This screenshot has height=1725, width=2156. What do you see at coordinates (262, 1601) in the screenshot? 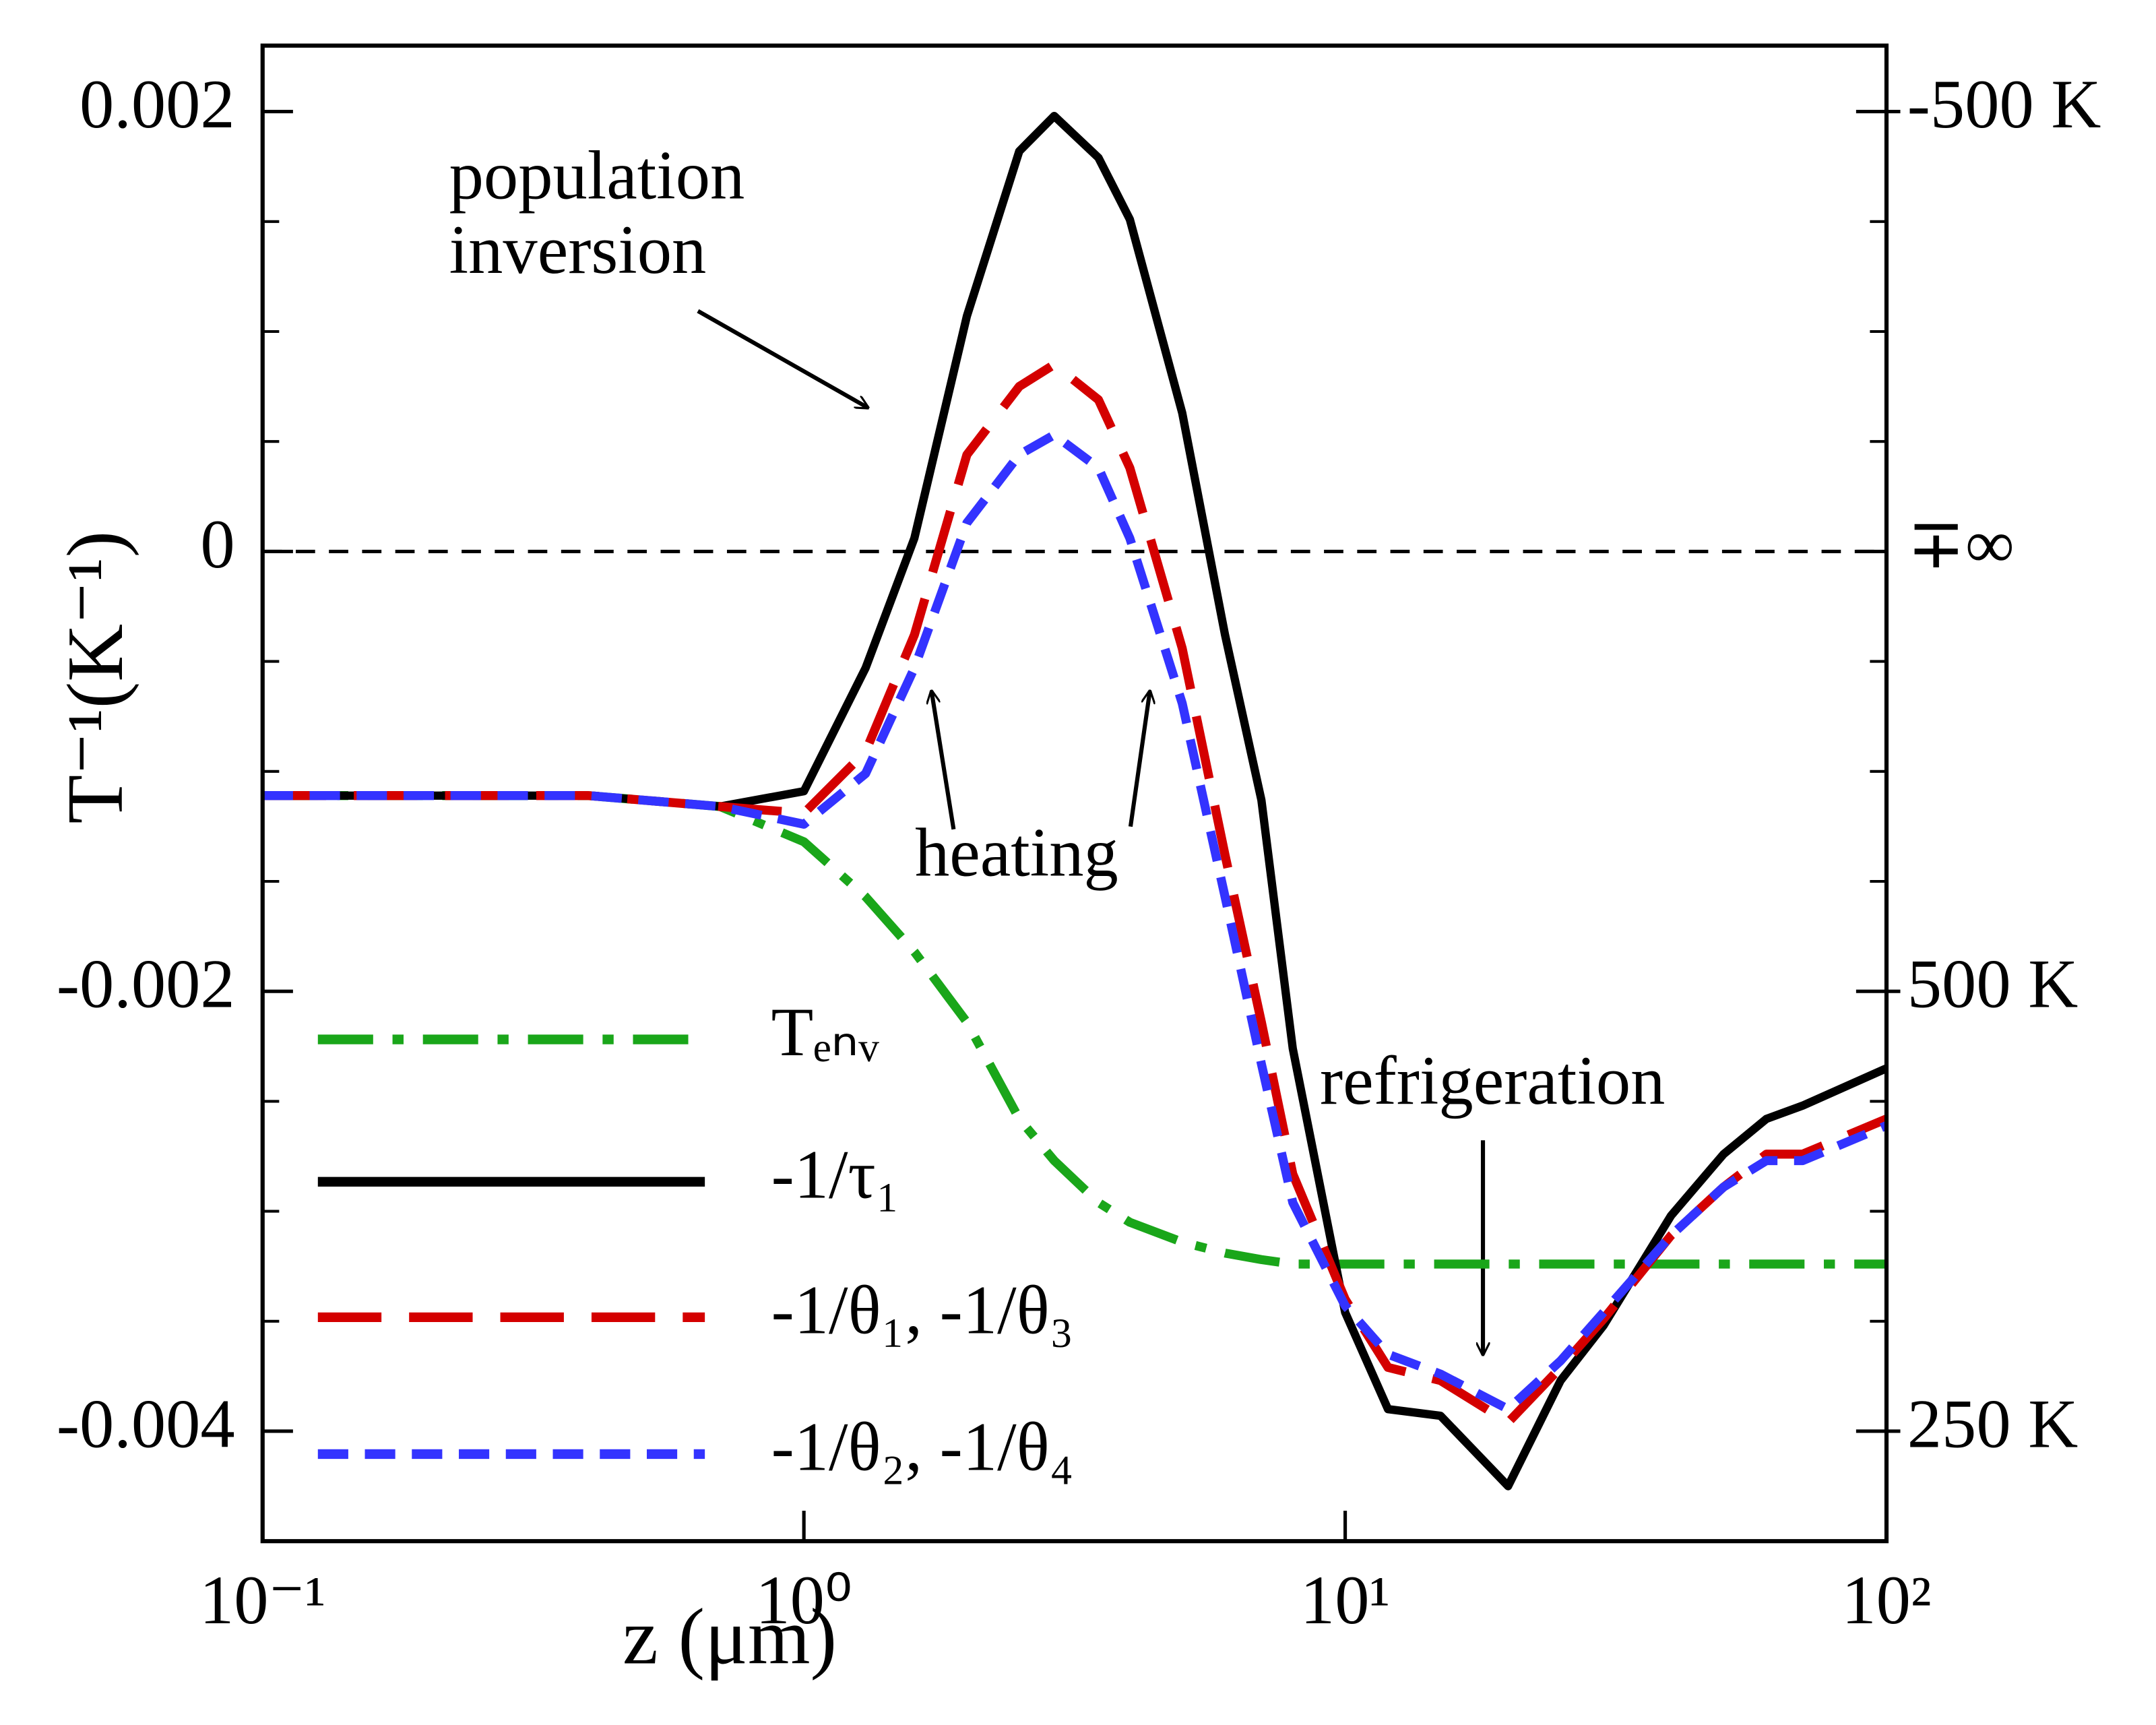
I see `x-tick-label: 10⁻¹` at bounding box center [262, 1601].